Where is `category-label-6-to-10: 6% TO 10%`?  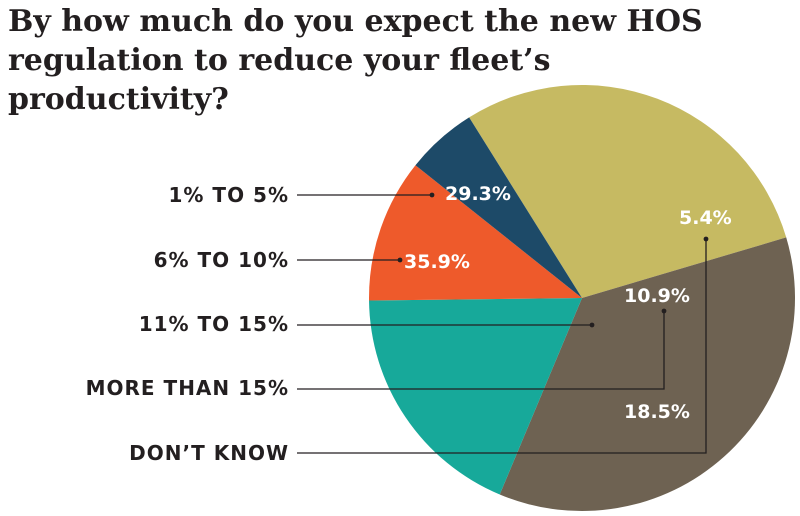 category-label-6-to-10: 6% TO 10% is located at coordinates (221, 260).